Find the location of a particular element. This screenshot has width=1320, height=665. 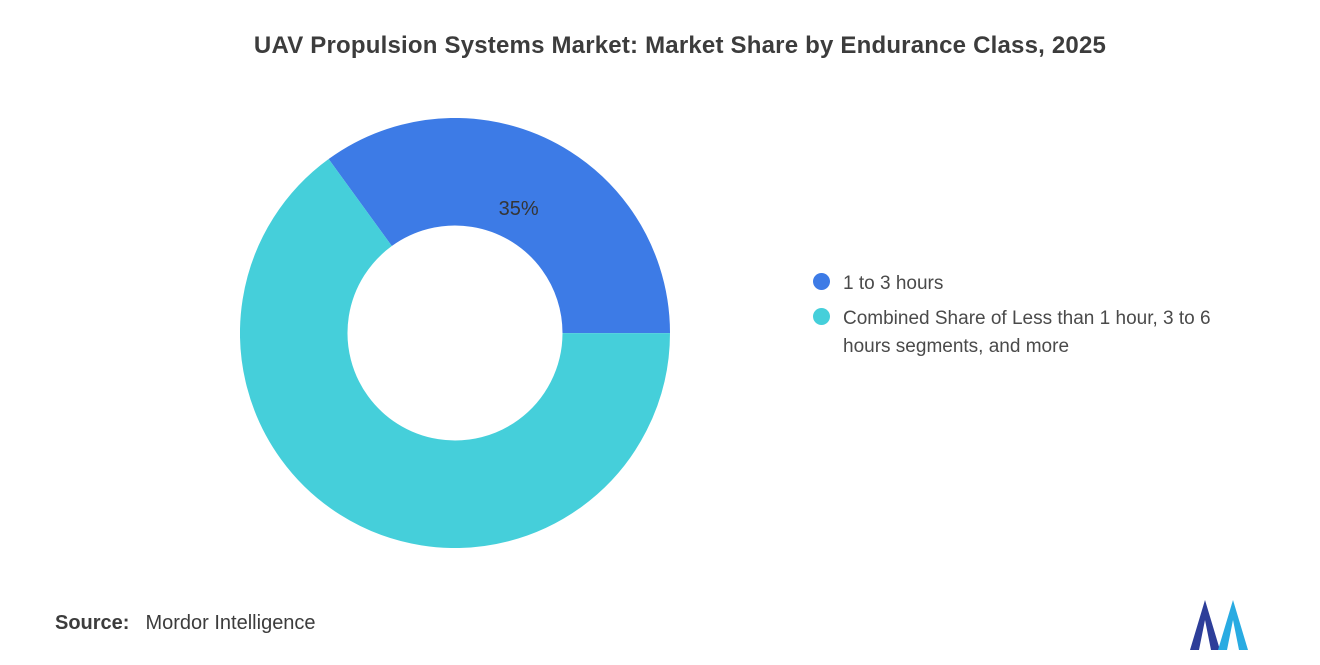

source-value: Mordor Intelligence is located at coordinates (230, 623).